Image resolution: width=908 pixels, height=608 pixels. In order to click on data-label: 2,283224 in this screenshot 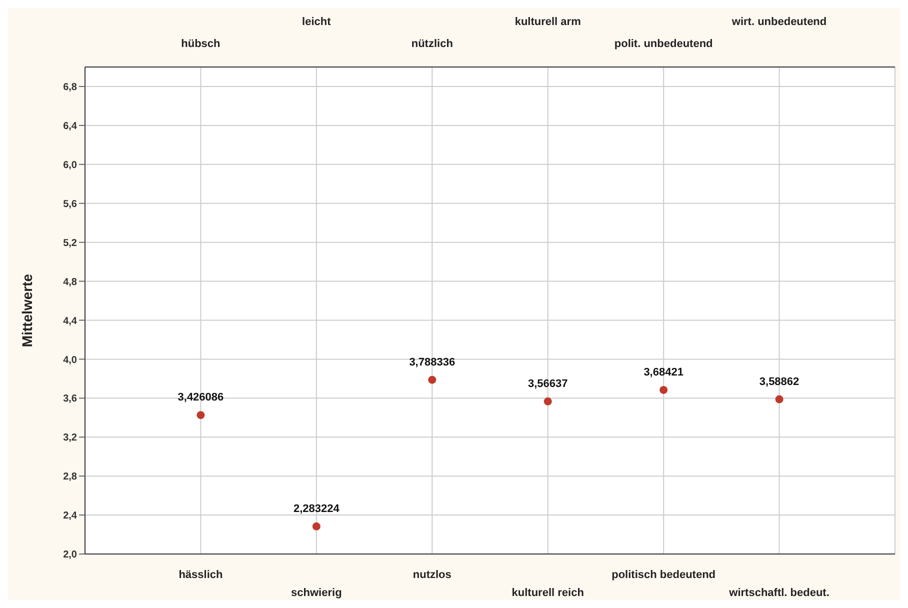, I will do `click(316, 508)`.